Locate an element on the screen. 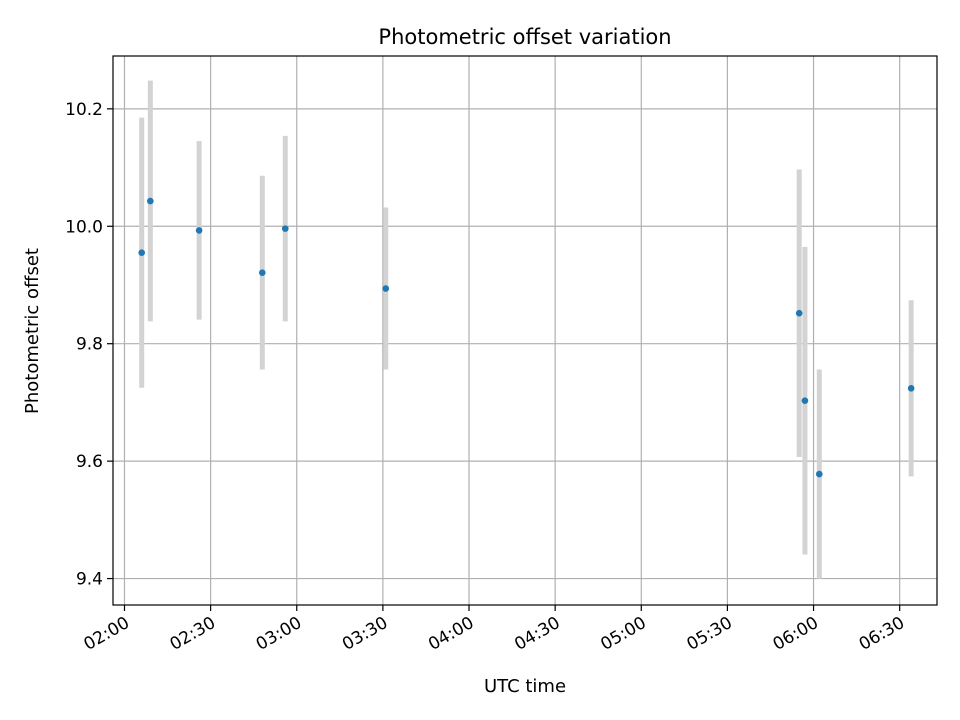  x-tick-label: 05:00 is located at coordinates (623, 634).